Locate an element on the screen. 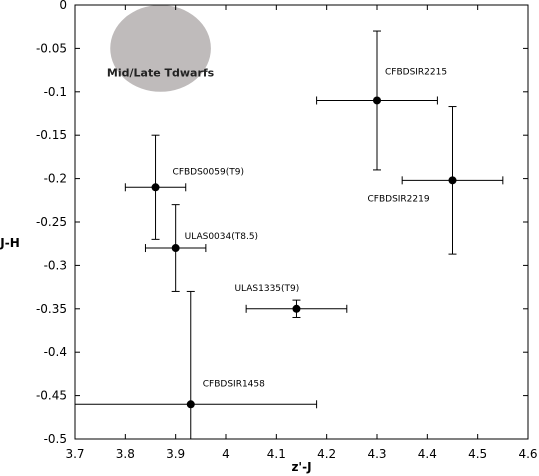 The image size is (539, 476). data-point-group: CFBDSIR2219 is located at coordinates (436, 180).